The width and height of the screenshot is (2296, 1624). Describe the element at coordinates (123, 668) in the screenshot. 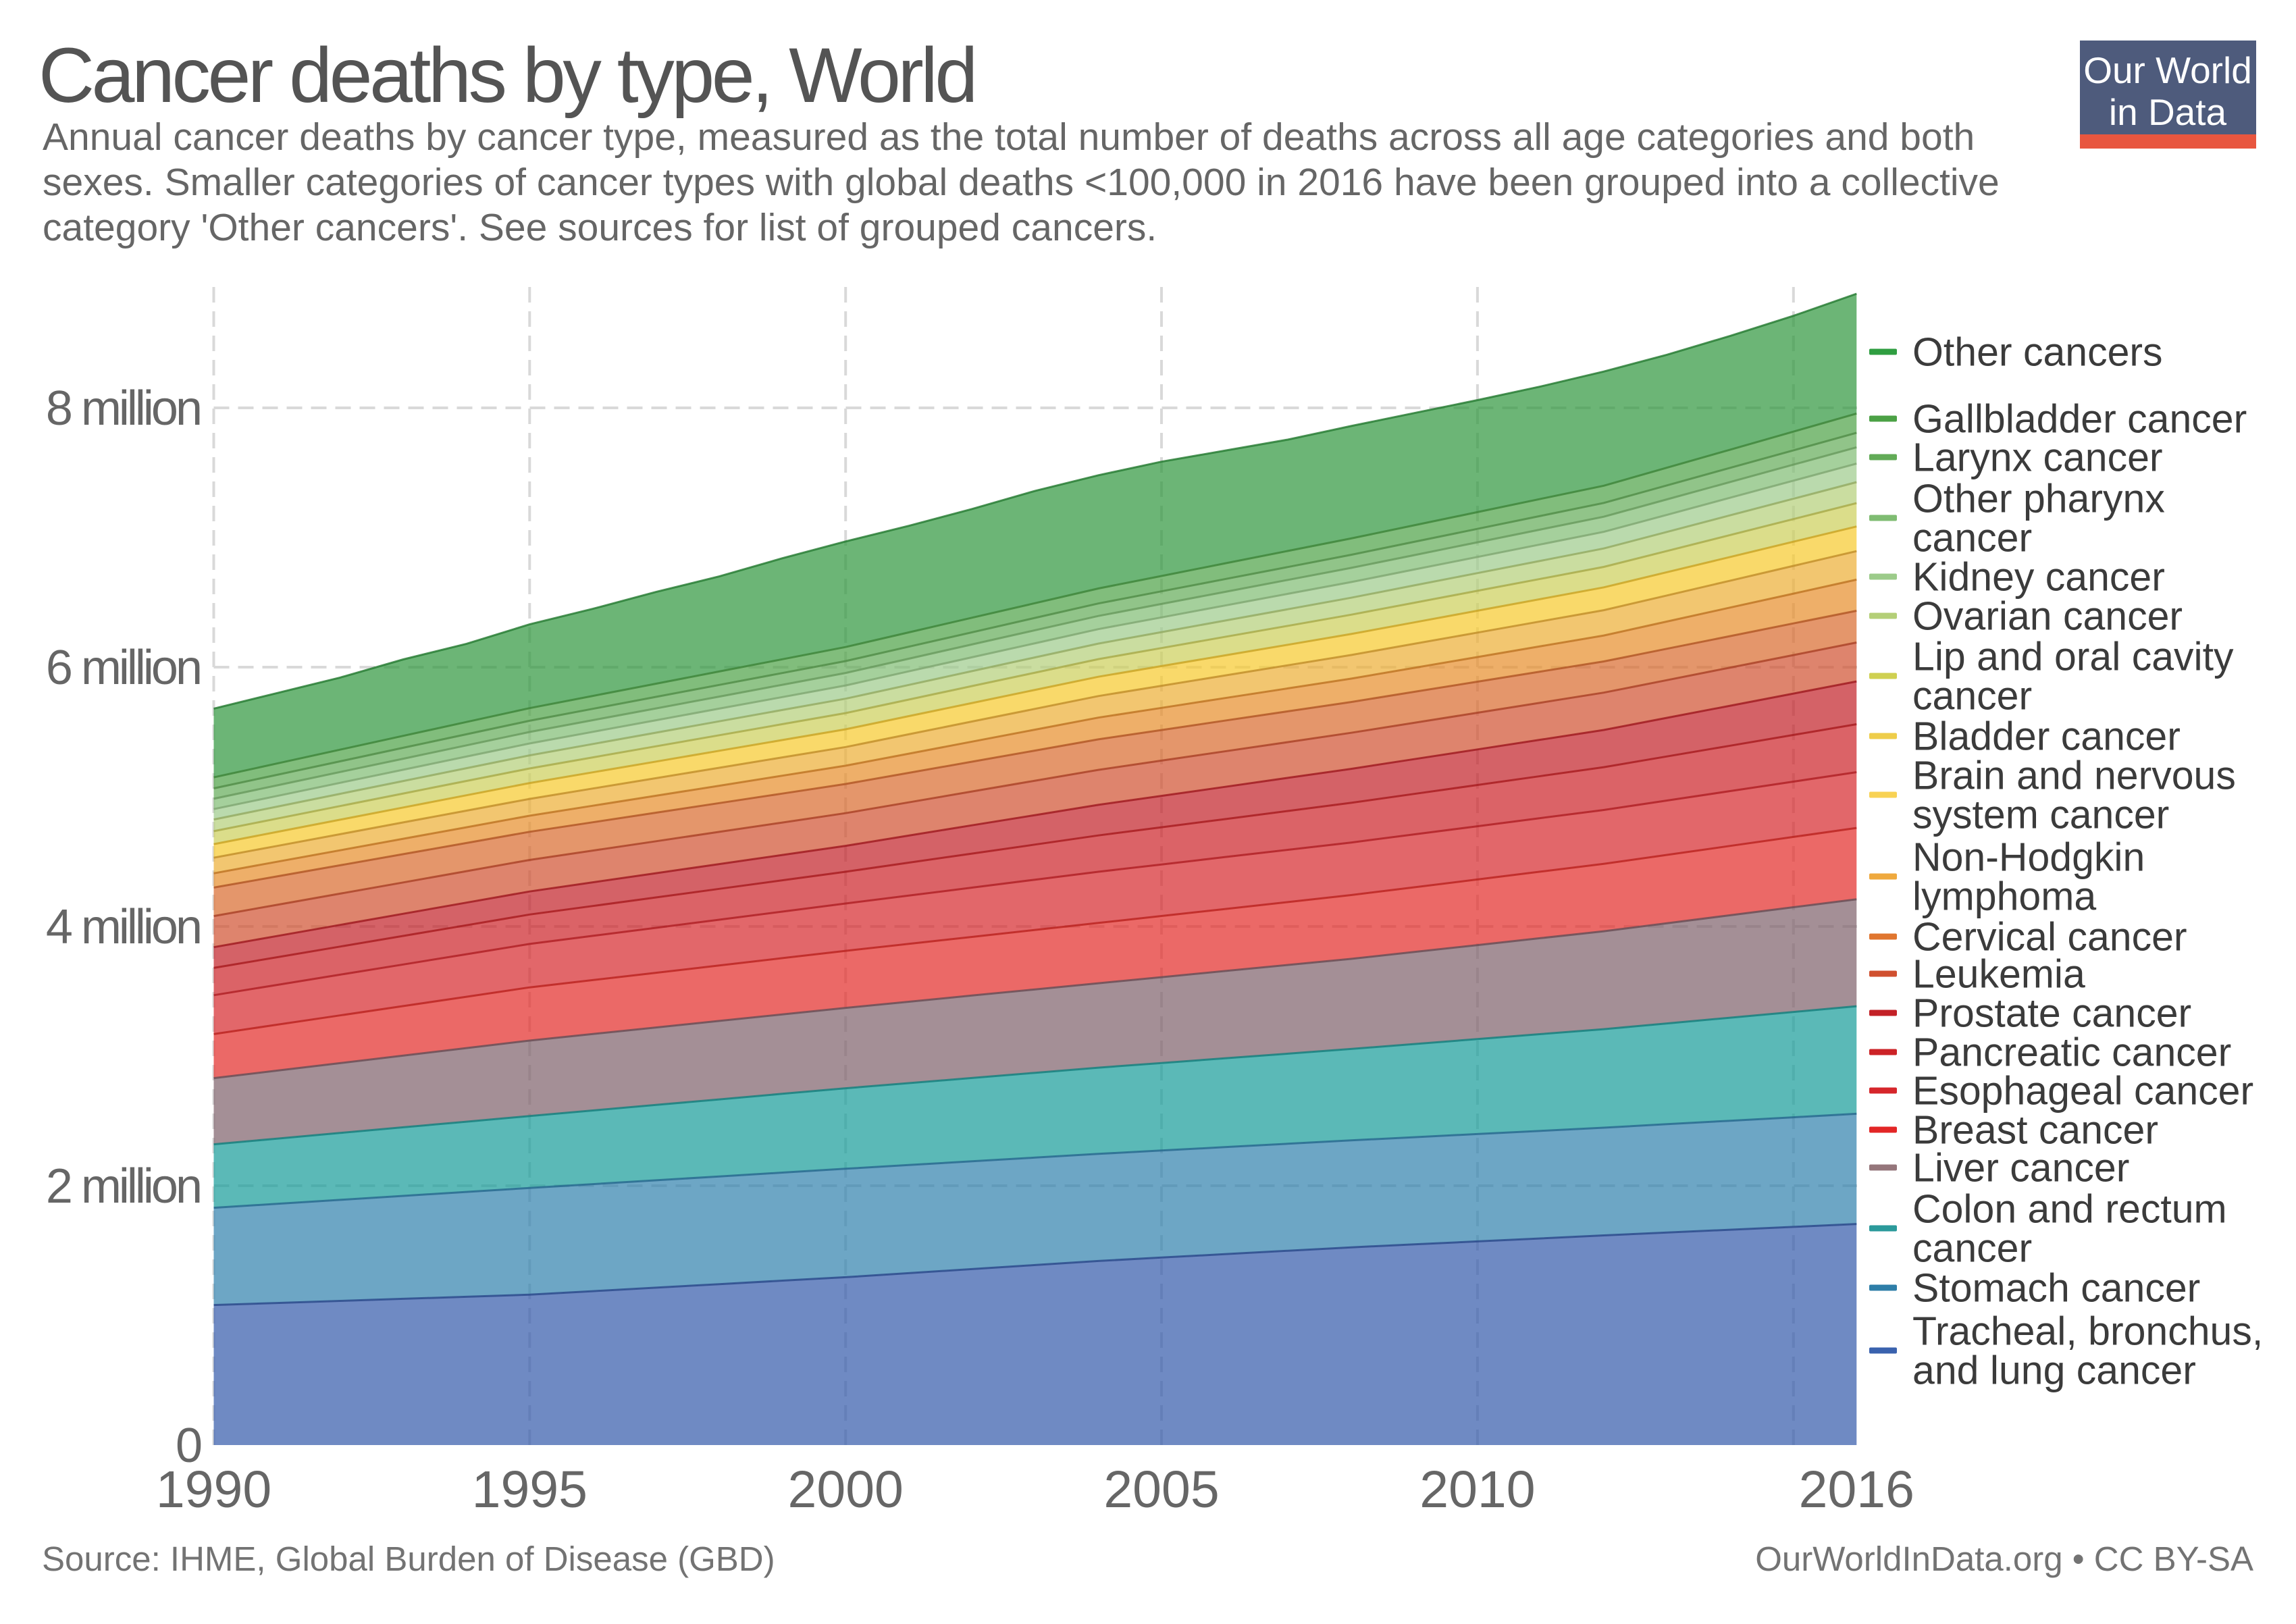

I see `svg-text: 6 million` at that location.